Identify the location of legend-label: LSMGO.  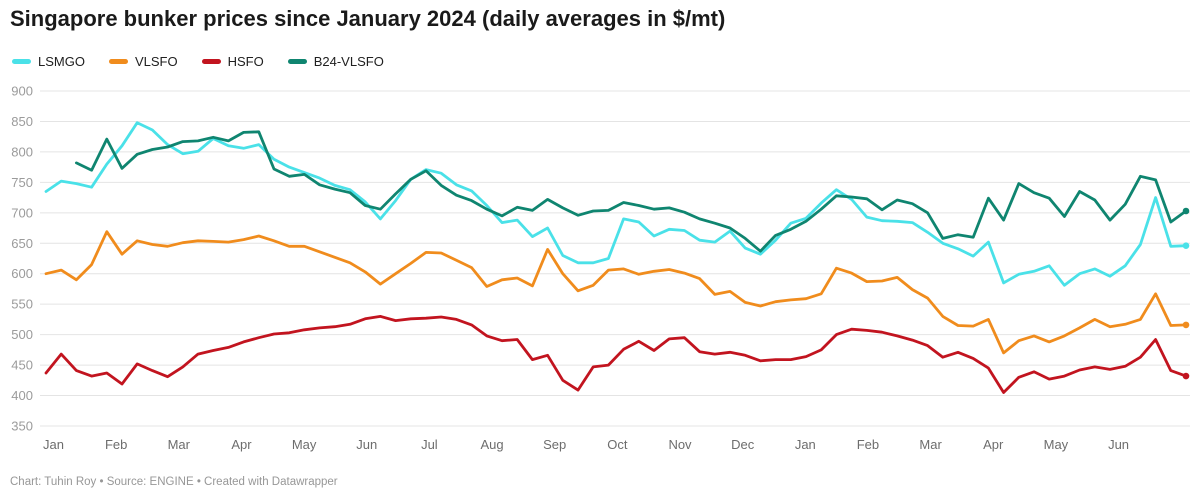
(61, 61).